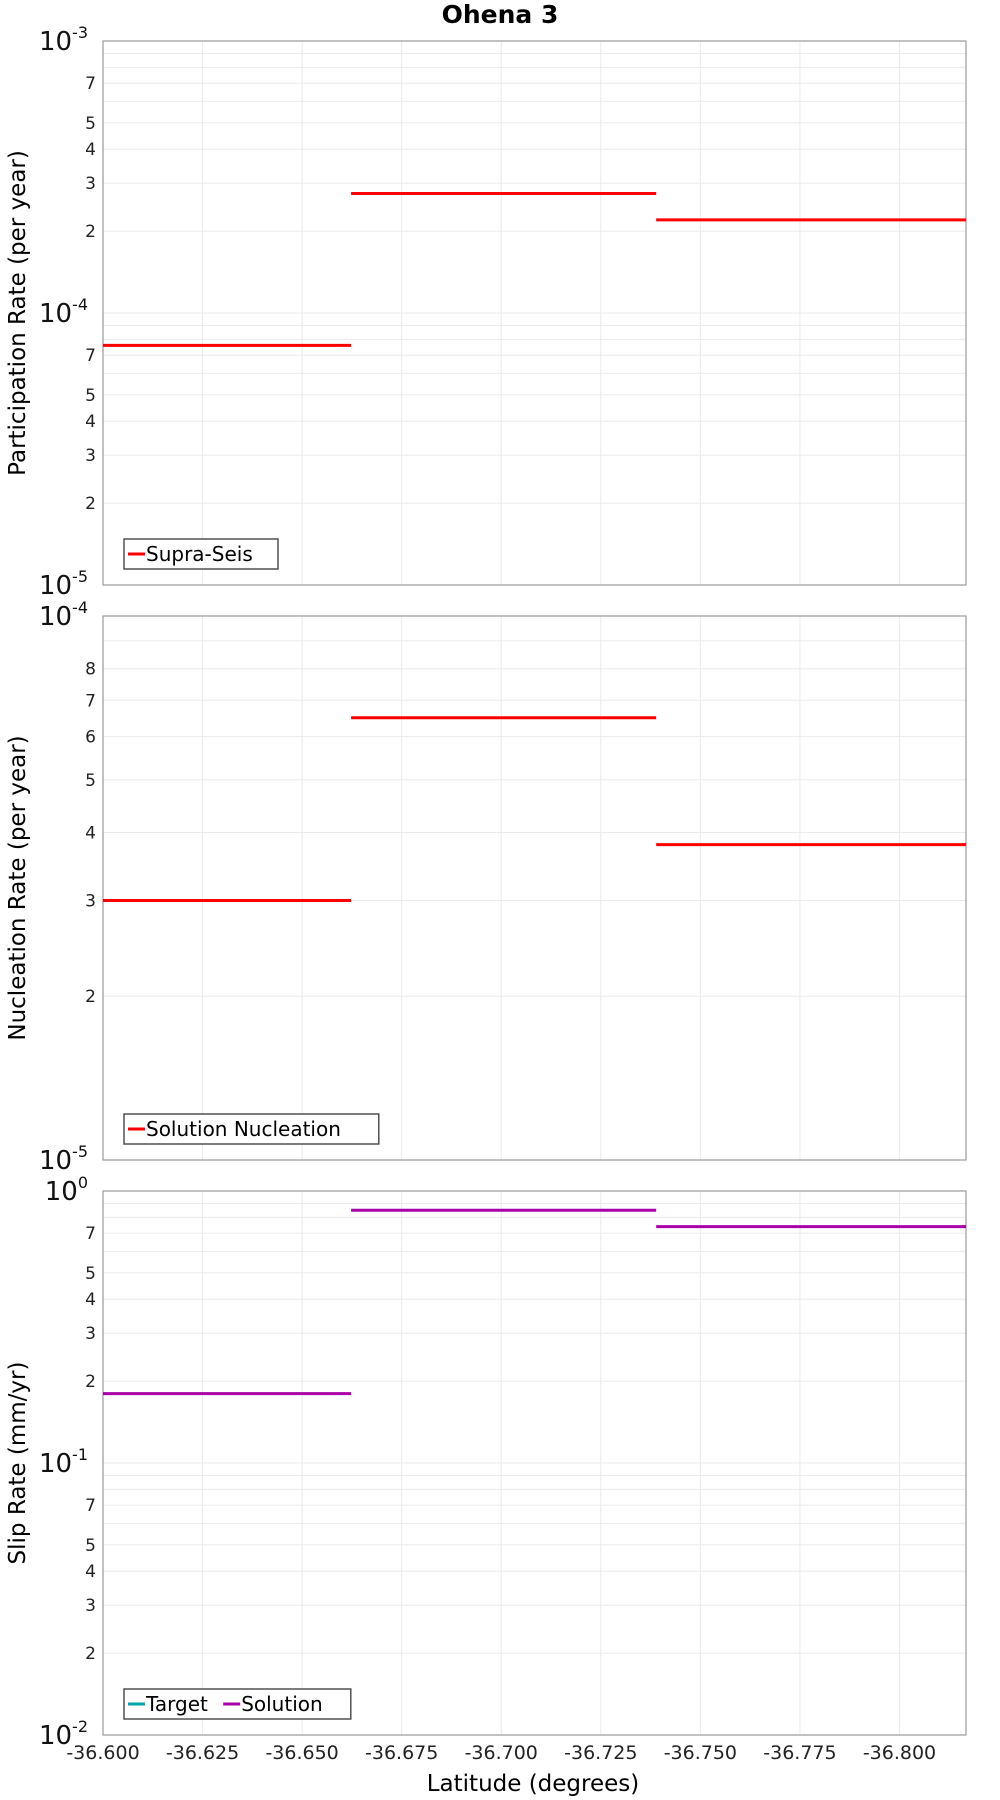 Image resolution: width=1000 pixels, height=1800 pixels. What do you see at coordinates (18, 313) in the screenshot?
I see `y-axis-label: Participation Rate (per year)` at bounding box center [18, 313].